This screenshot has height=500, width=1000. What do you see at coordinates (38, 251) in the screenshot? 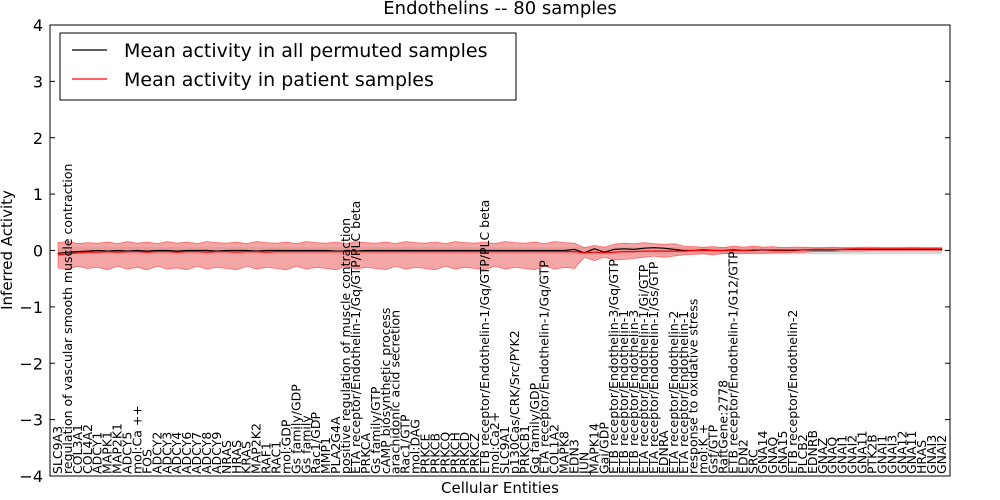
I see `y-tick-label: 0` at bounding box center [38, 251].